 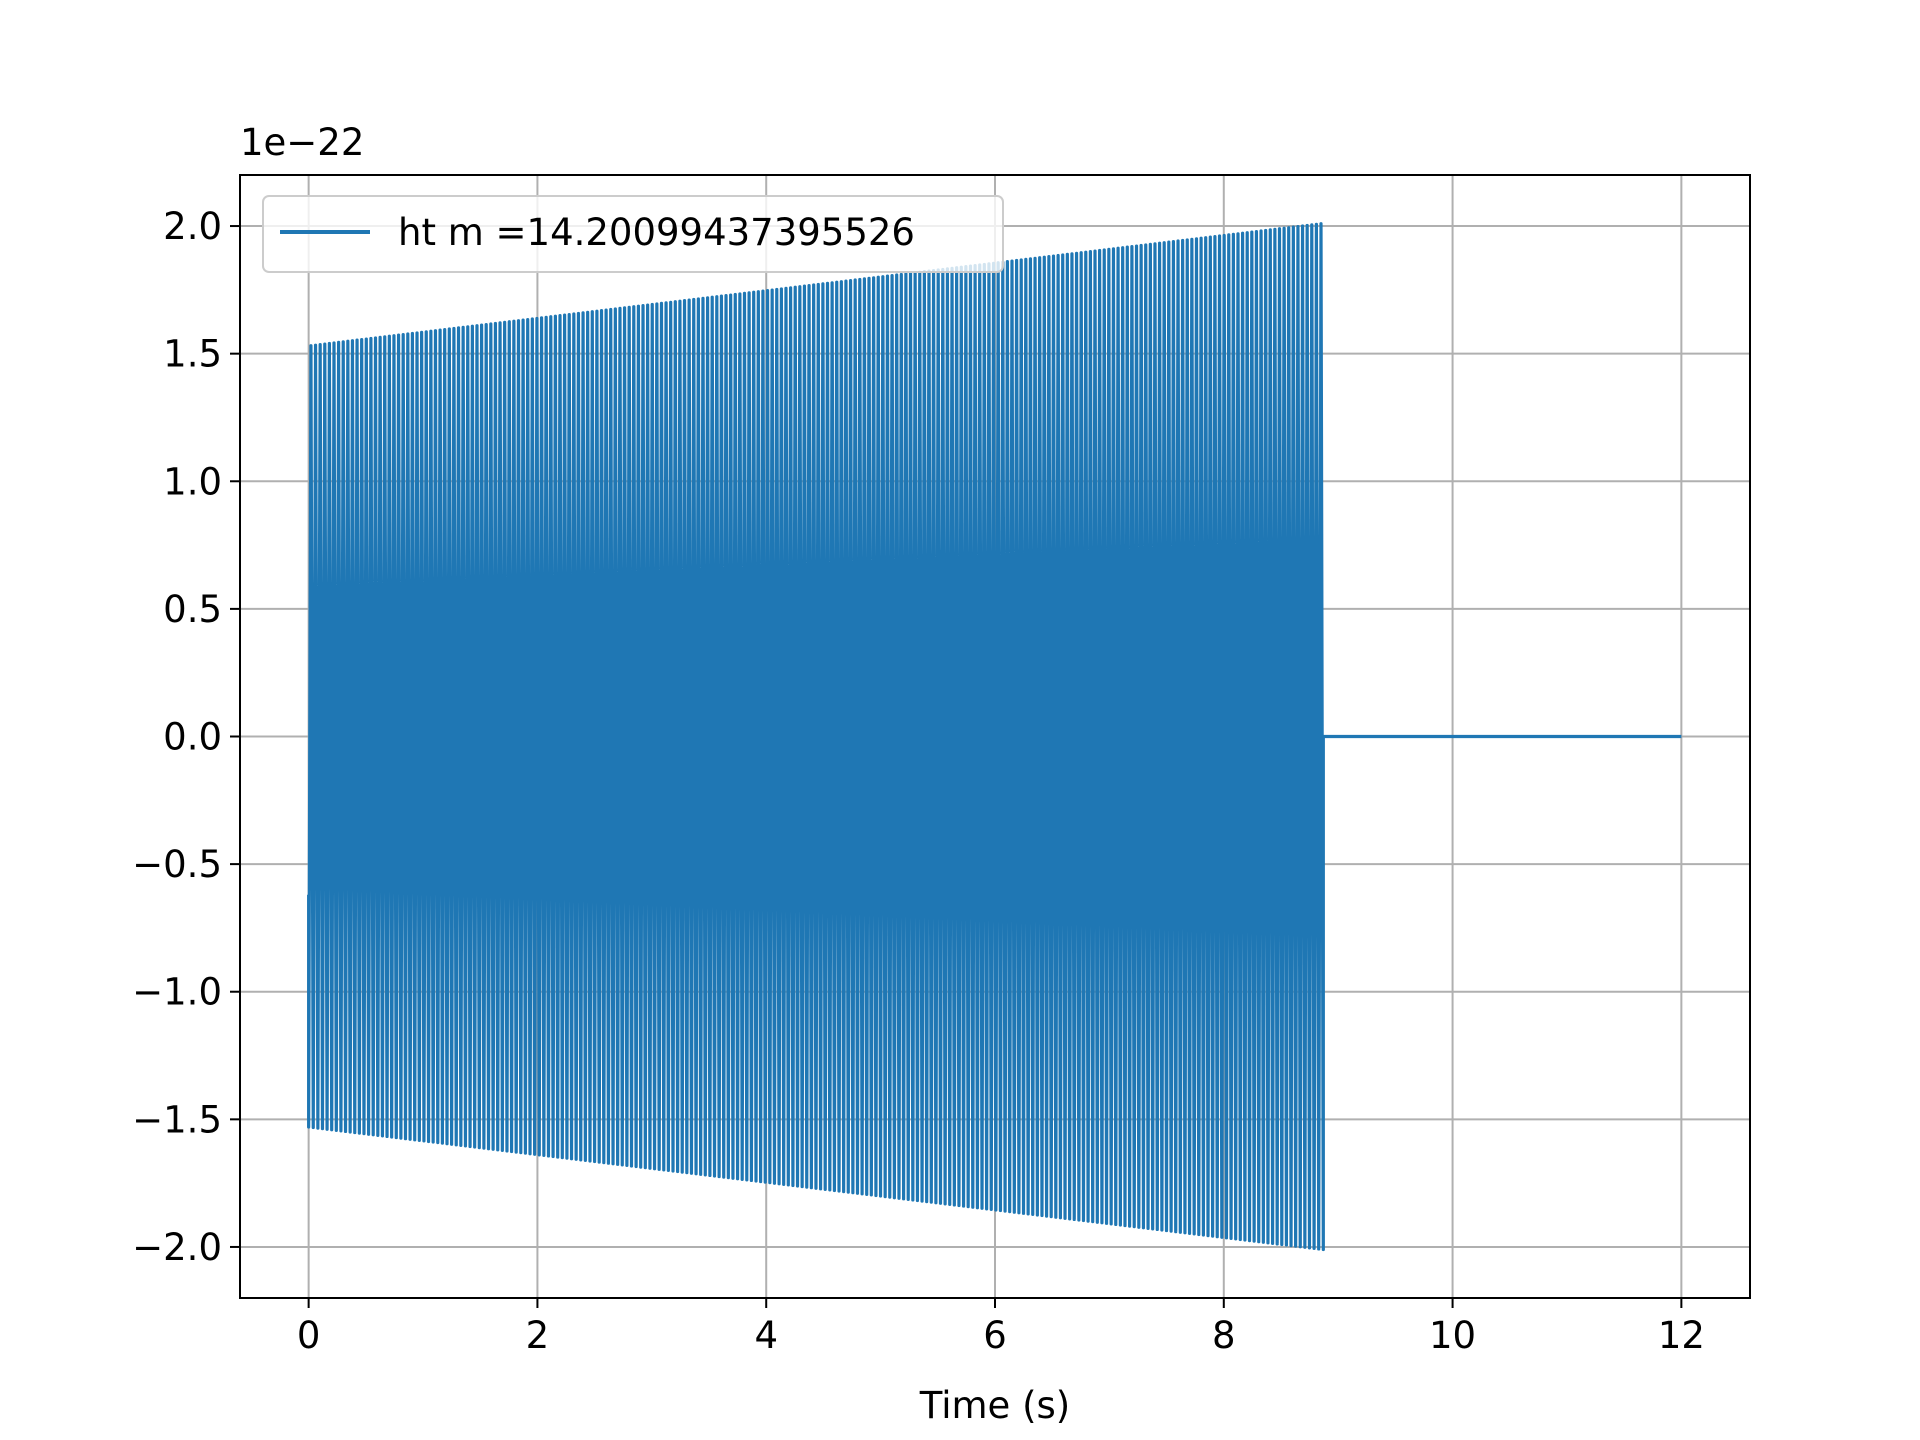 I want to click on x-axis-label: Time (s), so click(x=994, y=1405).